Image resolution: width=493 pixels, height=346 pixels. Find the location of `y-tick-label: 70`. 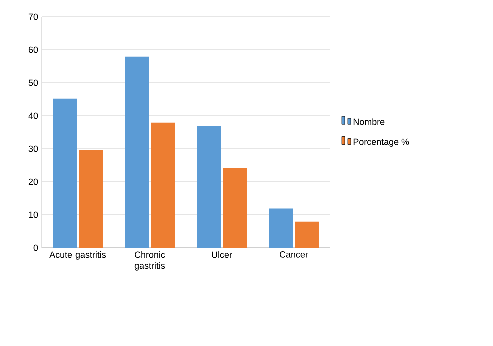

y-tick-label: 70 is located at coordinates (33, 17).